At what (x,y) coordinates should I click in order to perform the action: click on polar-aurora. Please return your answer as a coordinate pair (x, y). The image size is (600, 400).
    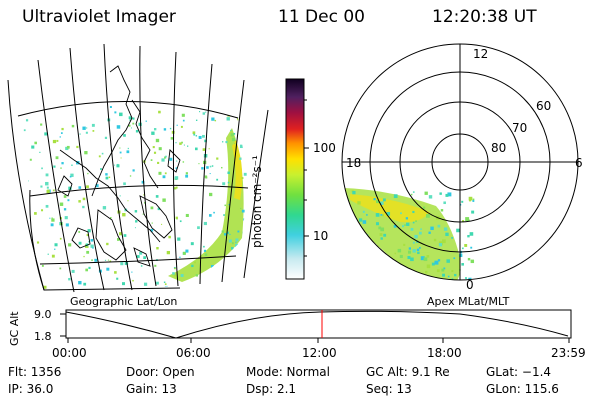
    Looking at the image, I should click on (409, 234).